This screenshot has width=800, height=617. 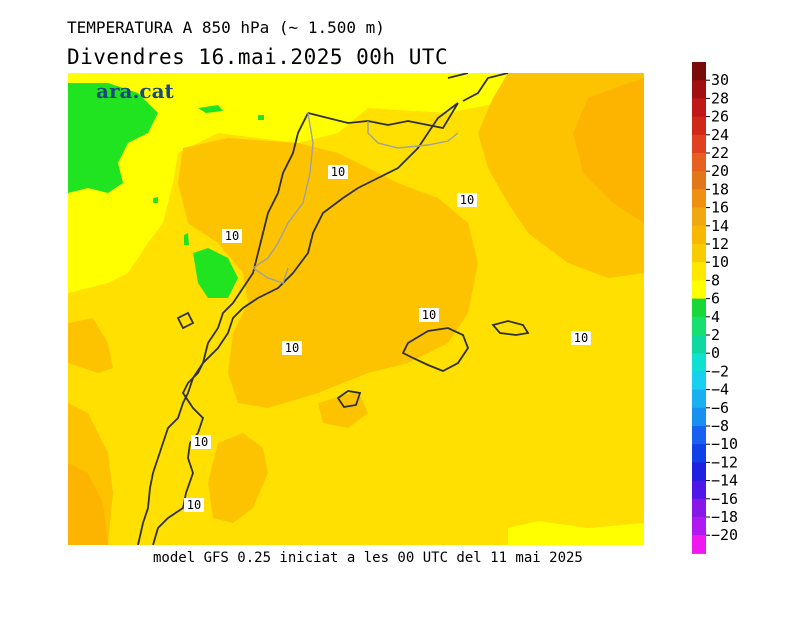 I want to click on island-menorca, so click(x=510, y=328).